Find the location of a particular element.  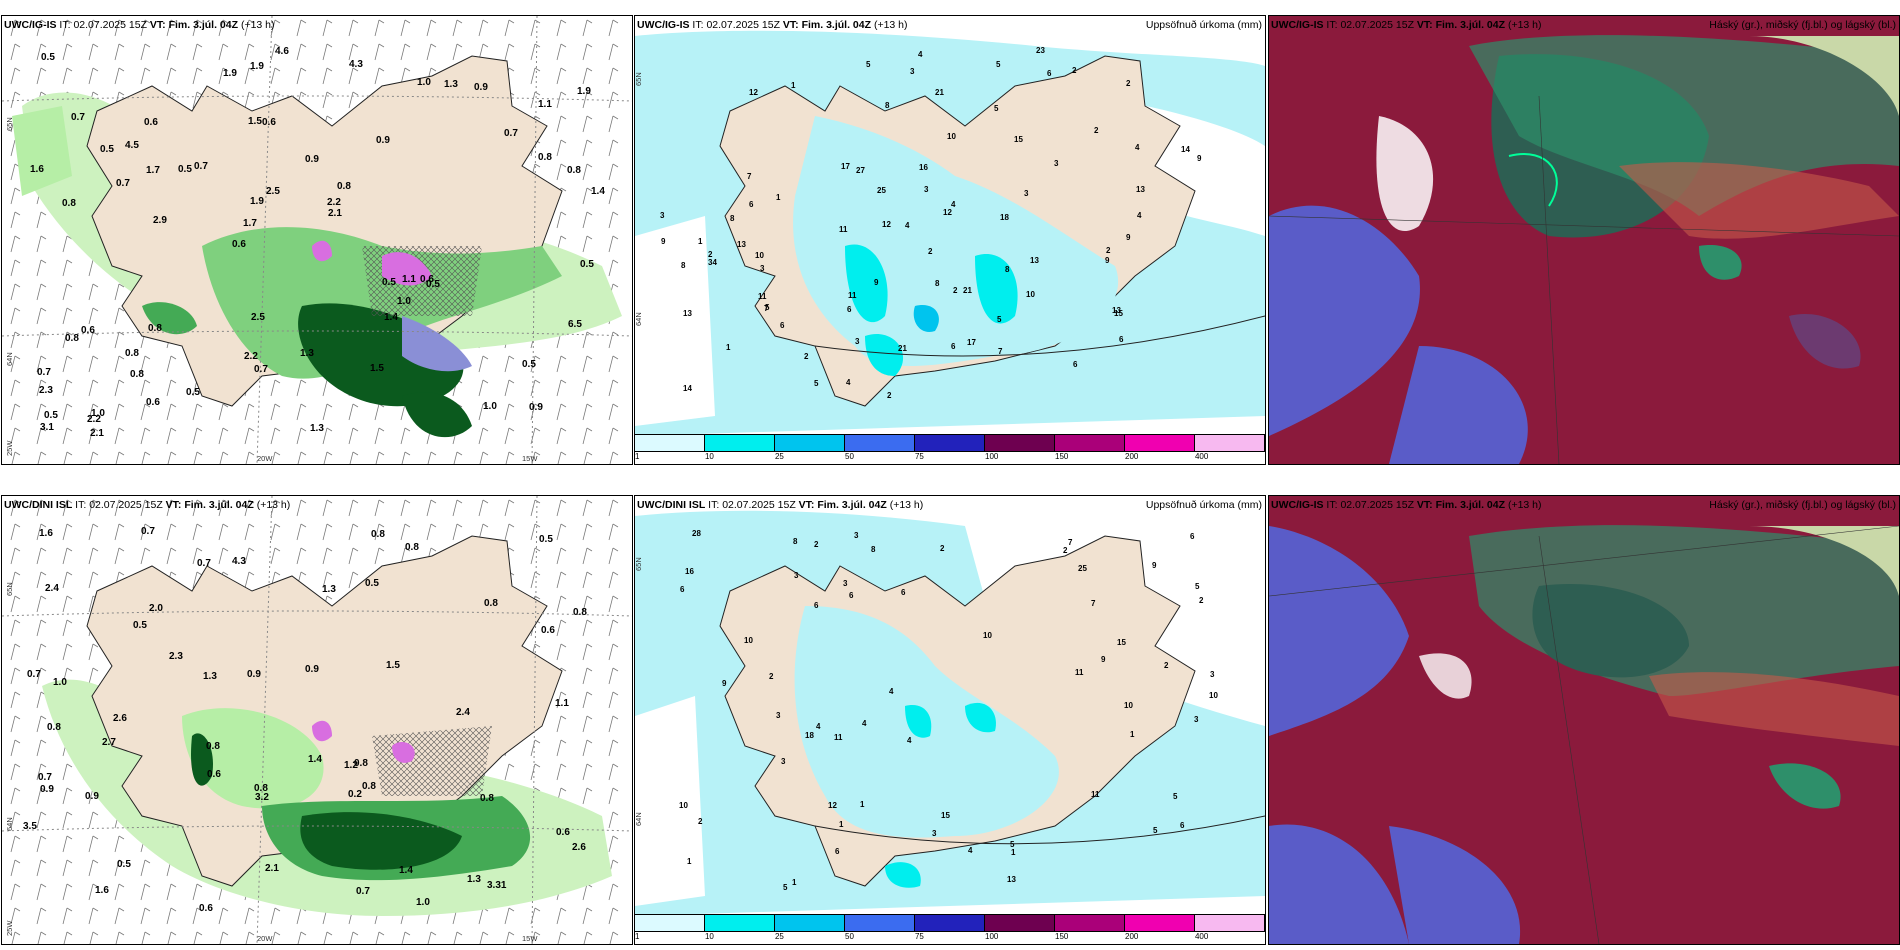

legend-tick: 150 is located at coordinates (1062, 936).